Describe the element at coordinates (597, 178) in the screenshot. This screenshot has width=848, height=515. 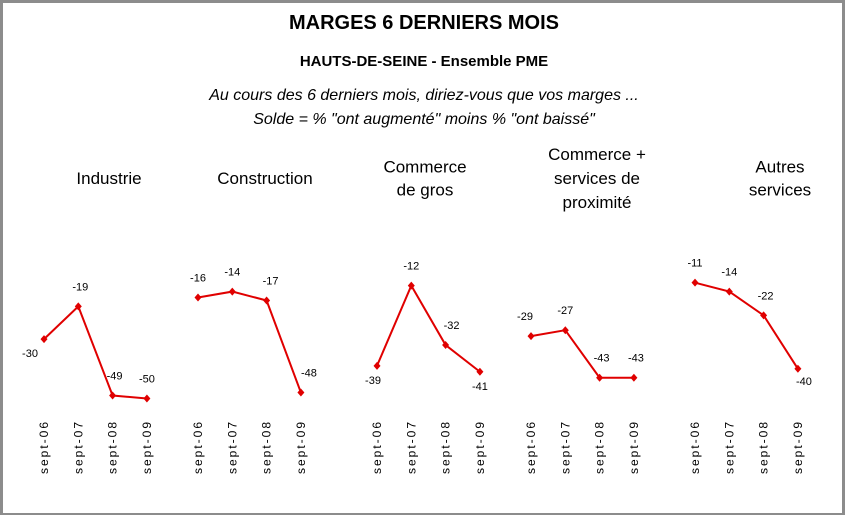
I see `panel-title: services de` at that location.